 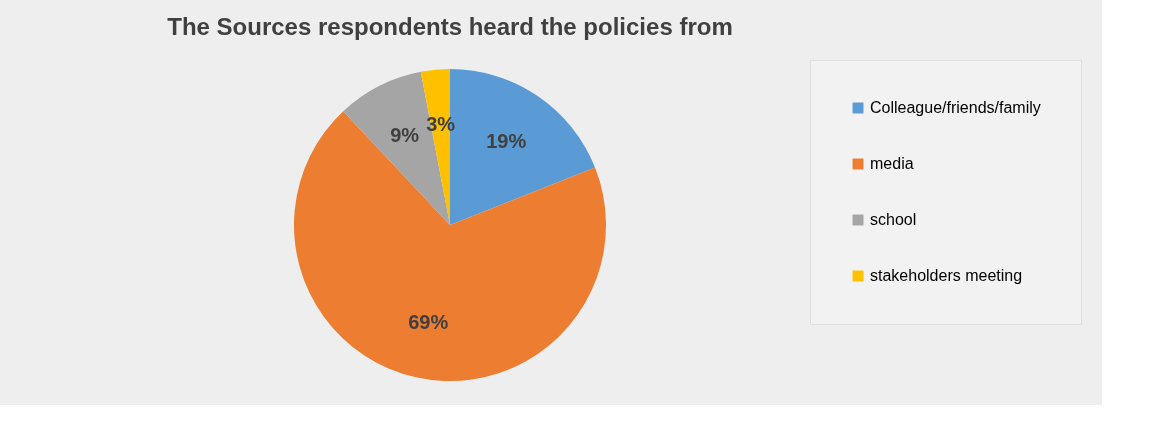 What do you see at coordinates (450, 26) in the screenshot?
I see `chart-title: The Sources respondents heard the policies from` at bounding box center [450, 26].